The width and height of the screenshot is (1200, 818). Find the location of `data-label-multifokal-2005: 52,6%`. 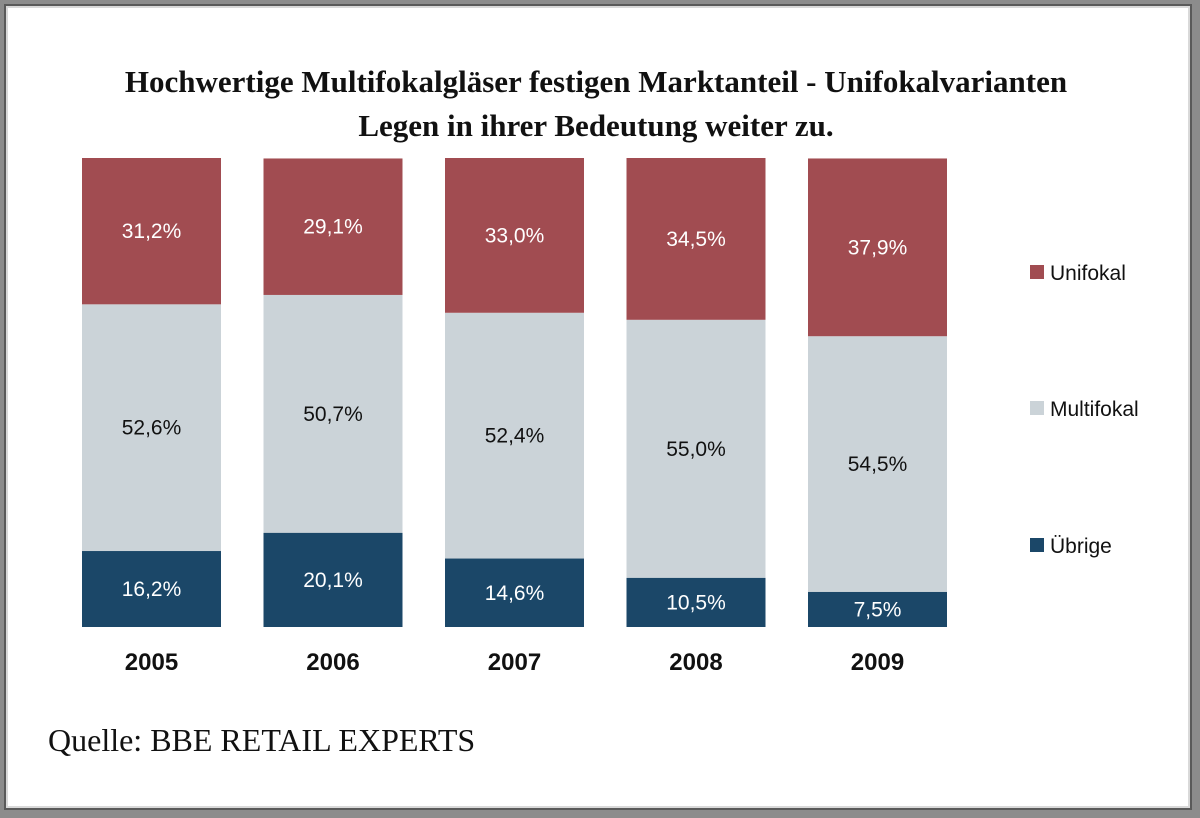

data-label-multifokal-2005: 52,6% is located at coordinates (152, 428).